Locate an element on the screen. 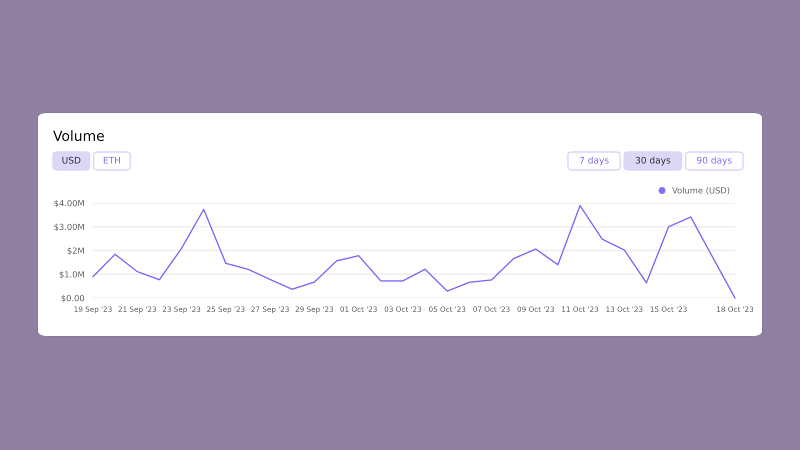  text: USD is located at coordinates (71, 160).